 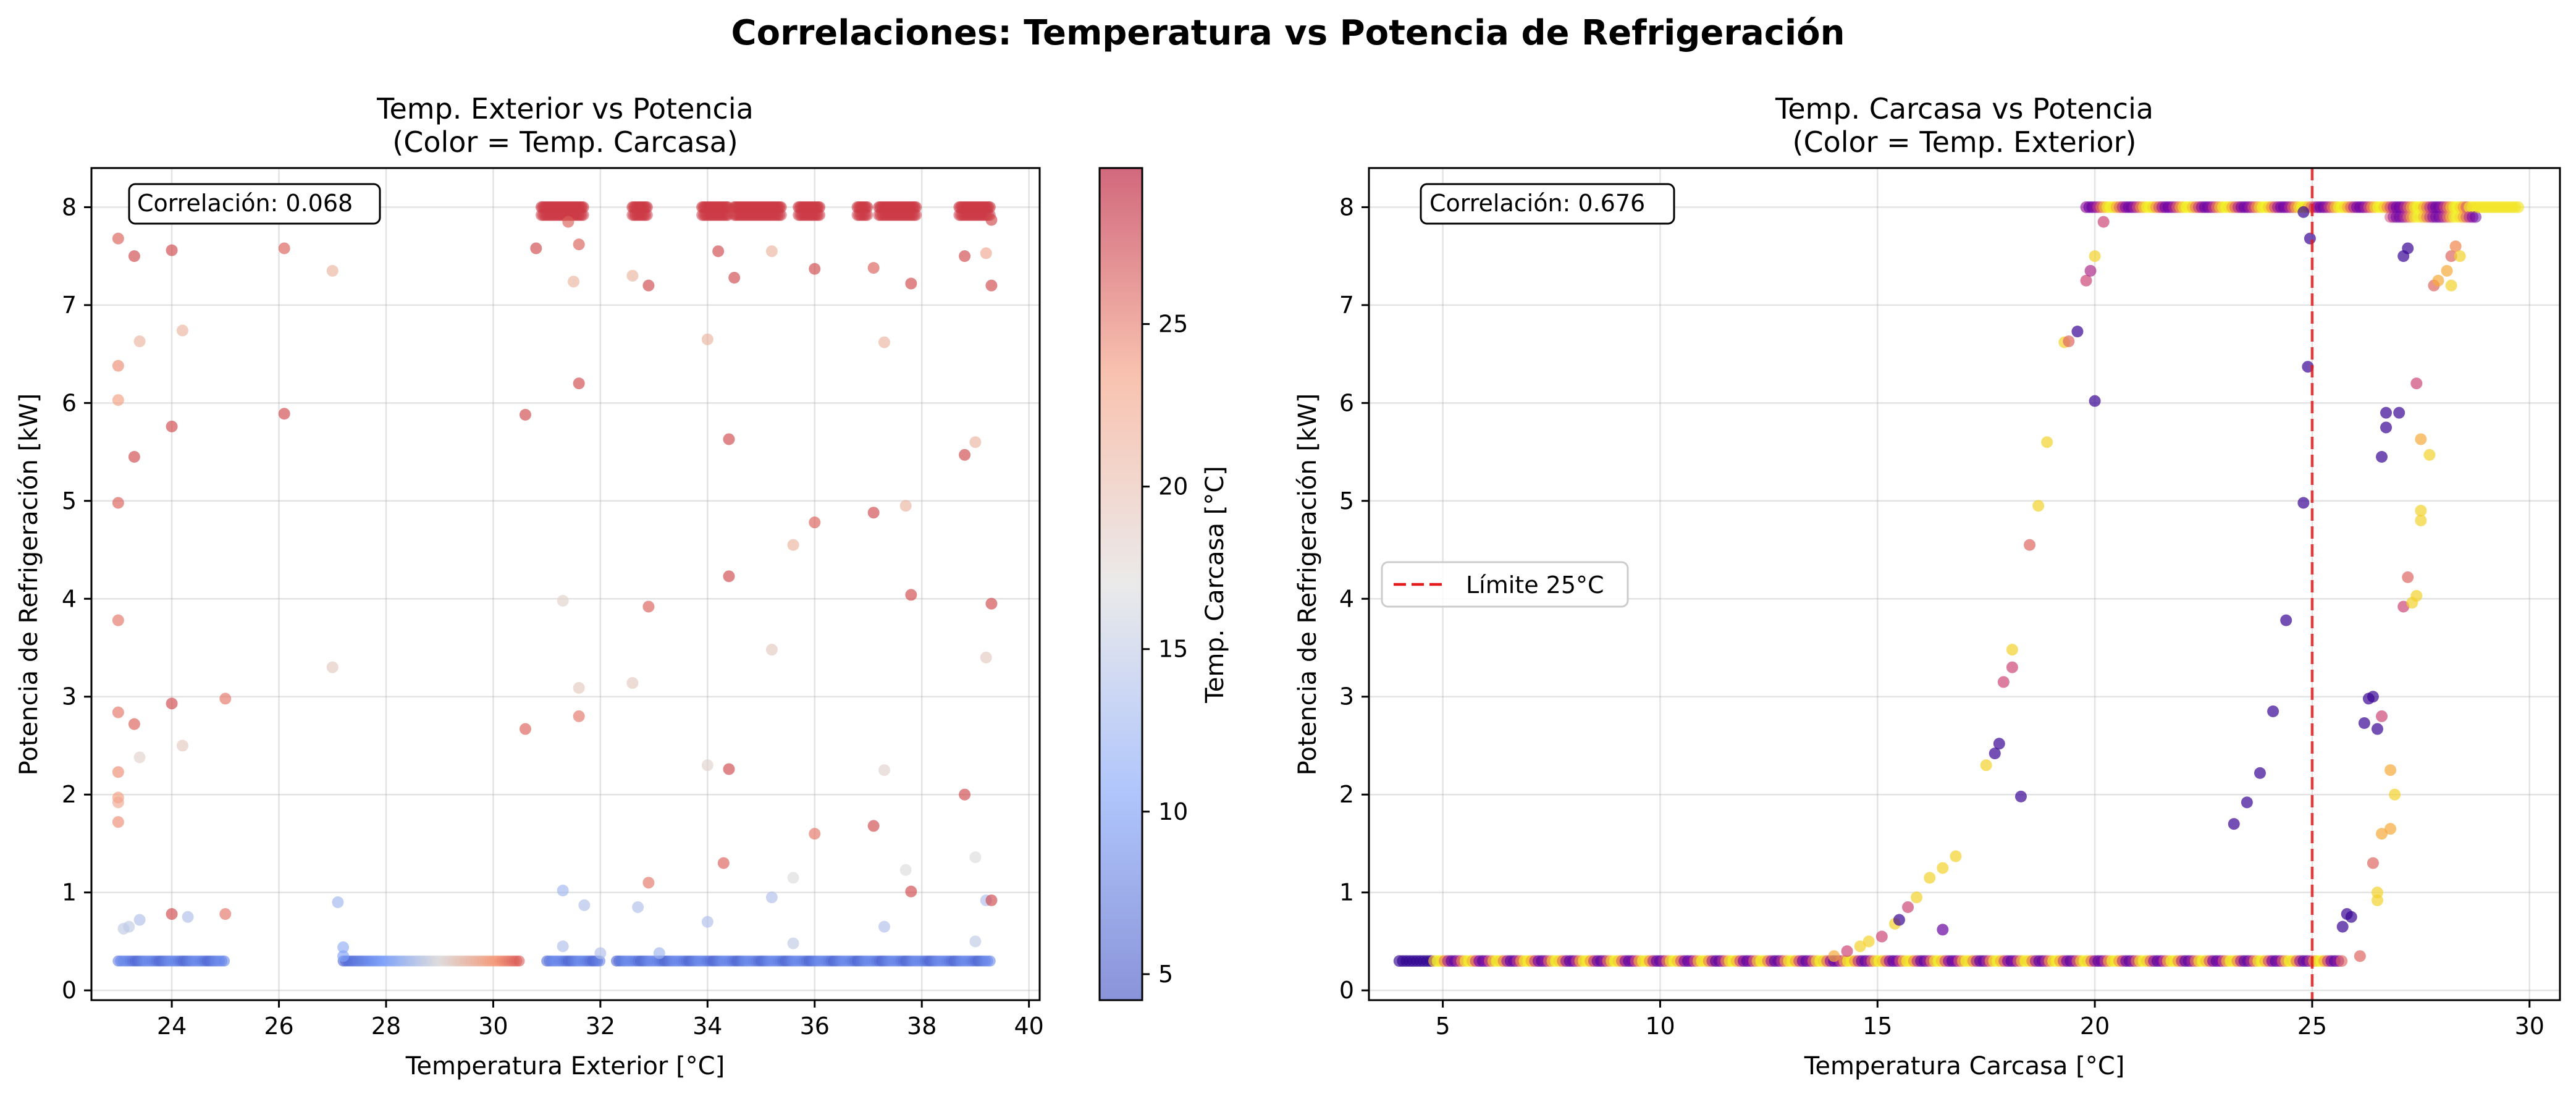 I want to click on right-ytick-label: 8, so click(x=1346, y=207).